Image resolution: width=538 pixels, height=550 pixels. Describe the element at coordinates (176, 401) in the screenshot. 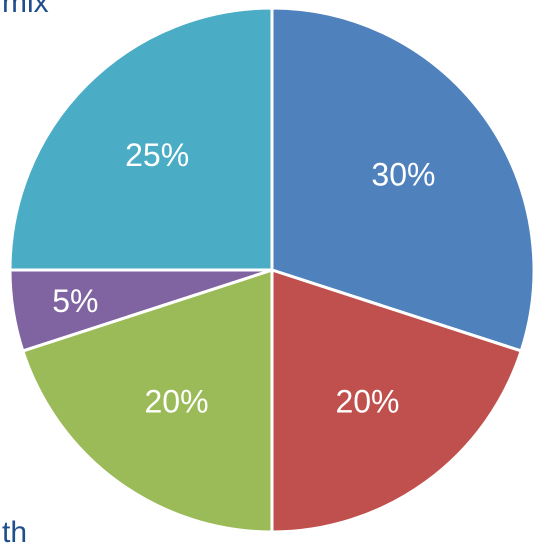

I see `pie-label-2: 20%` at that location.